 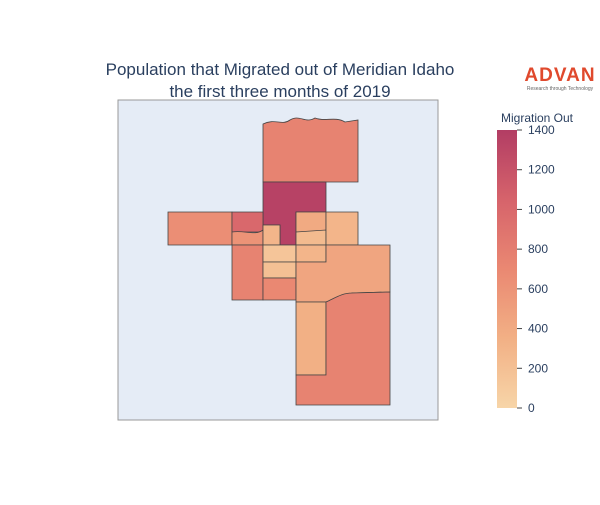 I want to click on colorbar, so click(x=507, y=269).